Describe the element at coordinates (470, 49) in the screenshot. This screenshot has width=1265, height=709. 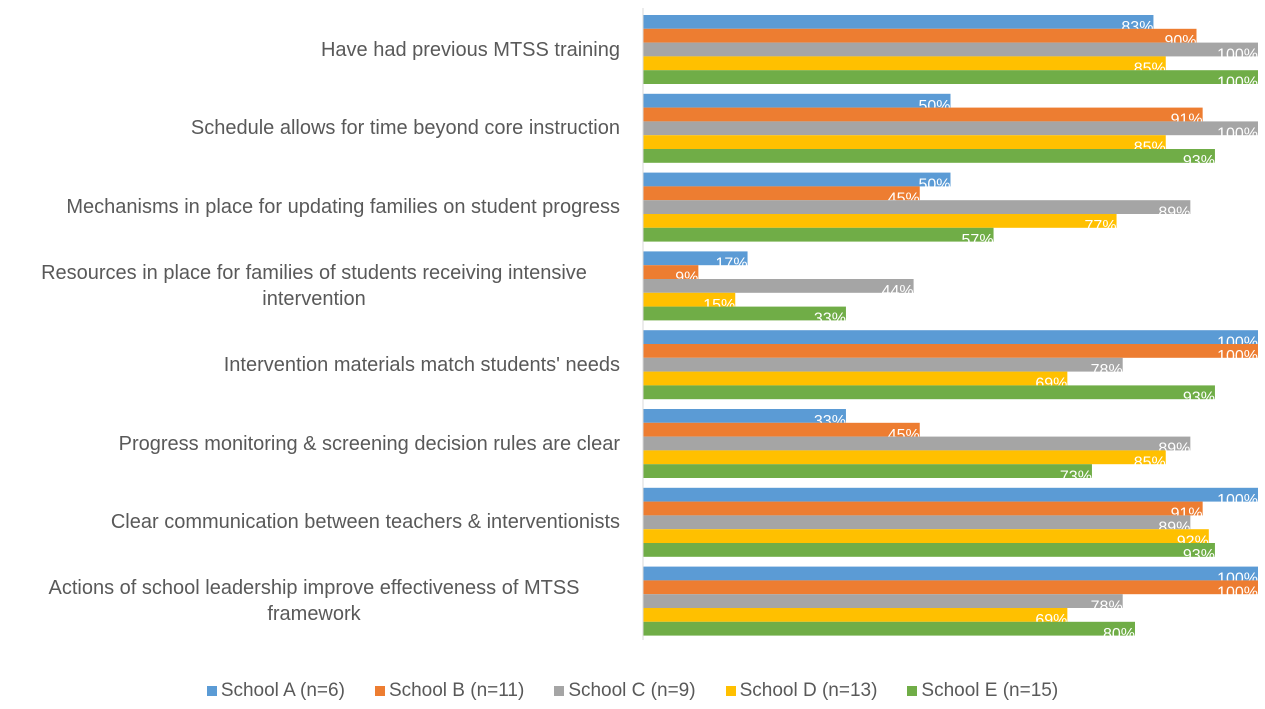
I see `category-text: Have had previous MTSS training` at that location.